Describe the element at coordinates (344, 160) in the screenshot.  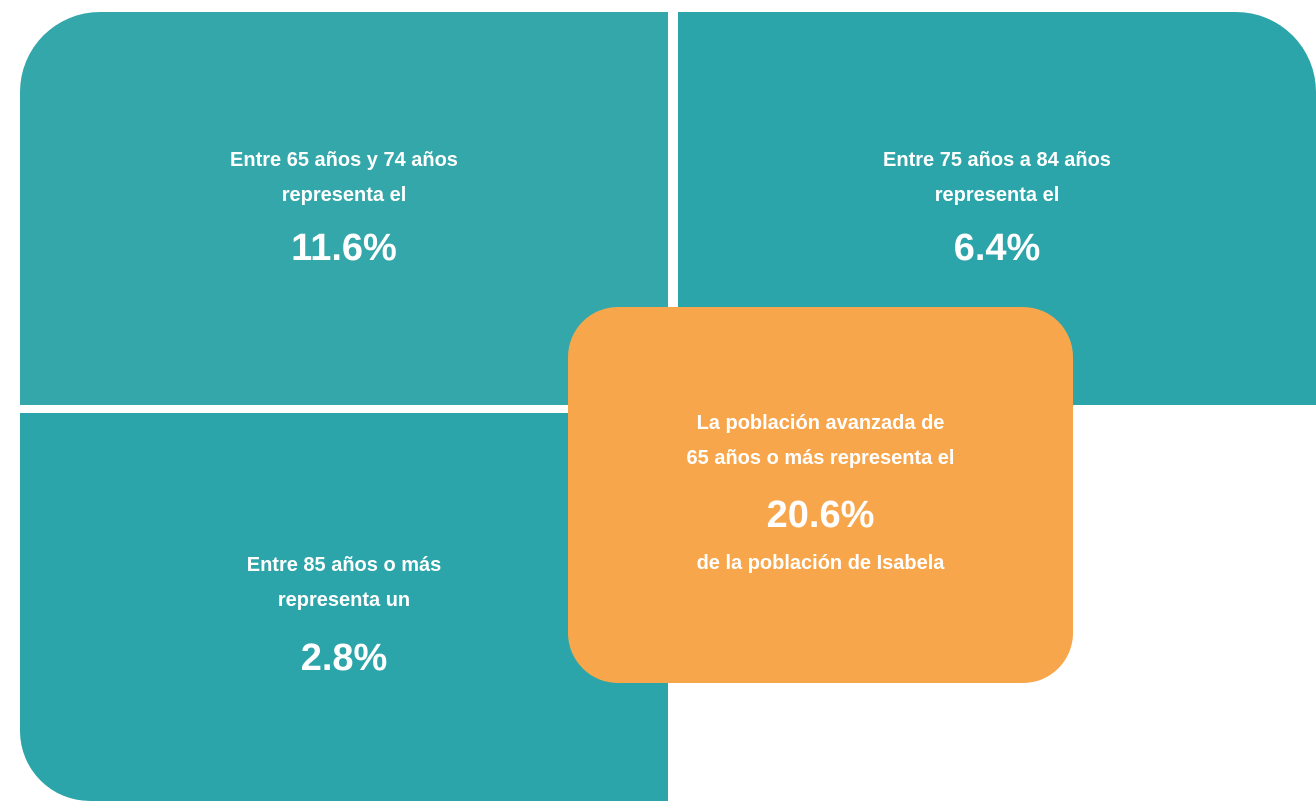
I see `panel-text: Entre 65 años y 74 años` at that location.